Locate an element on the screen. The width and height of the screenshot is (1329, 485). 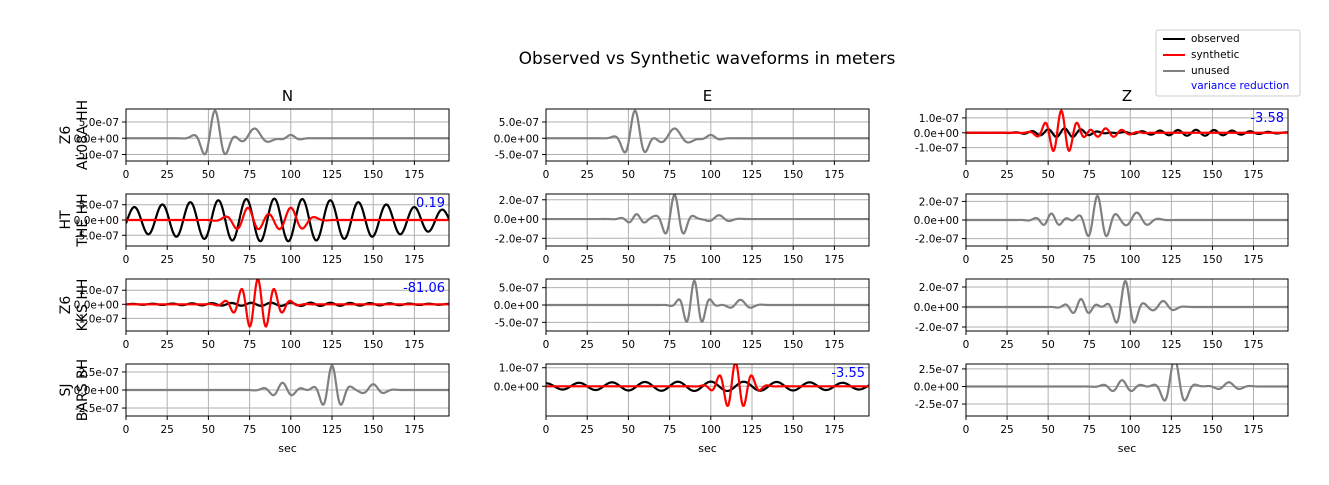
row-label-station: BARS BH is located at coordinates (83, 390).